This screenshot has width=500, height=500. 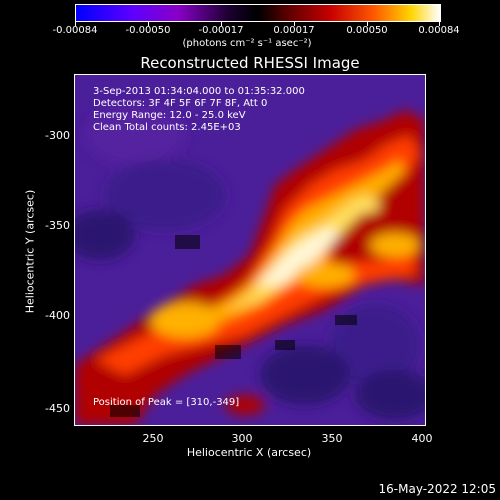 What do you see at coordinates (166, 402) in the screenshot?
I see `peak-position: Position of Peak = [310,-349]` at bounding box center [166, 402].